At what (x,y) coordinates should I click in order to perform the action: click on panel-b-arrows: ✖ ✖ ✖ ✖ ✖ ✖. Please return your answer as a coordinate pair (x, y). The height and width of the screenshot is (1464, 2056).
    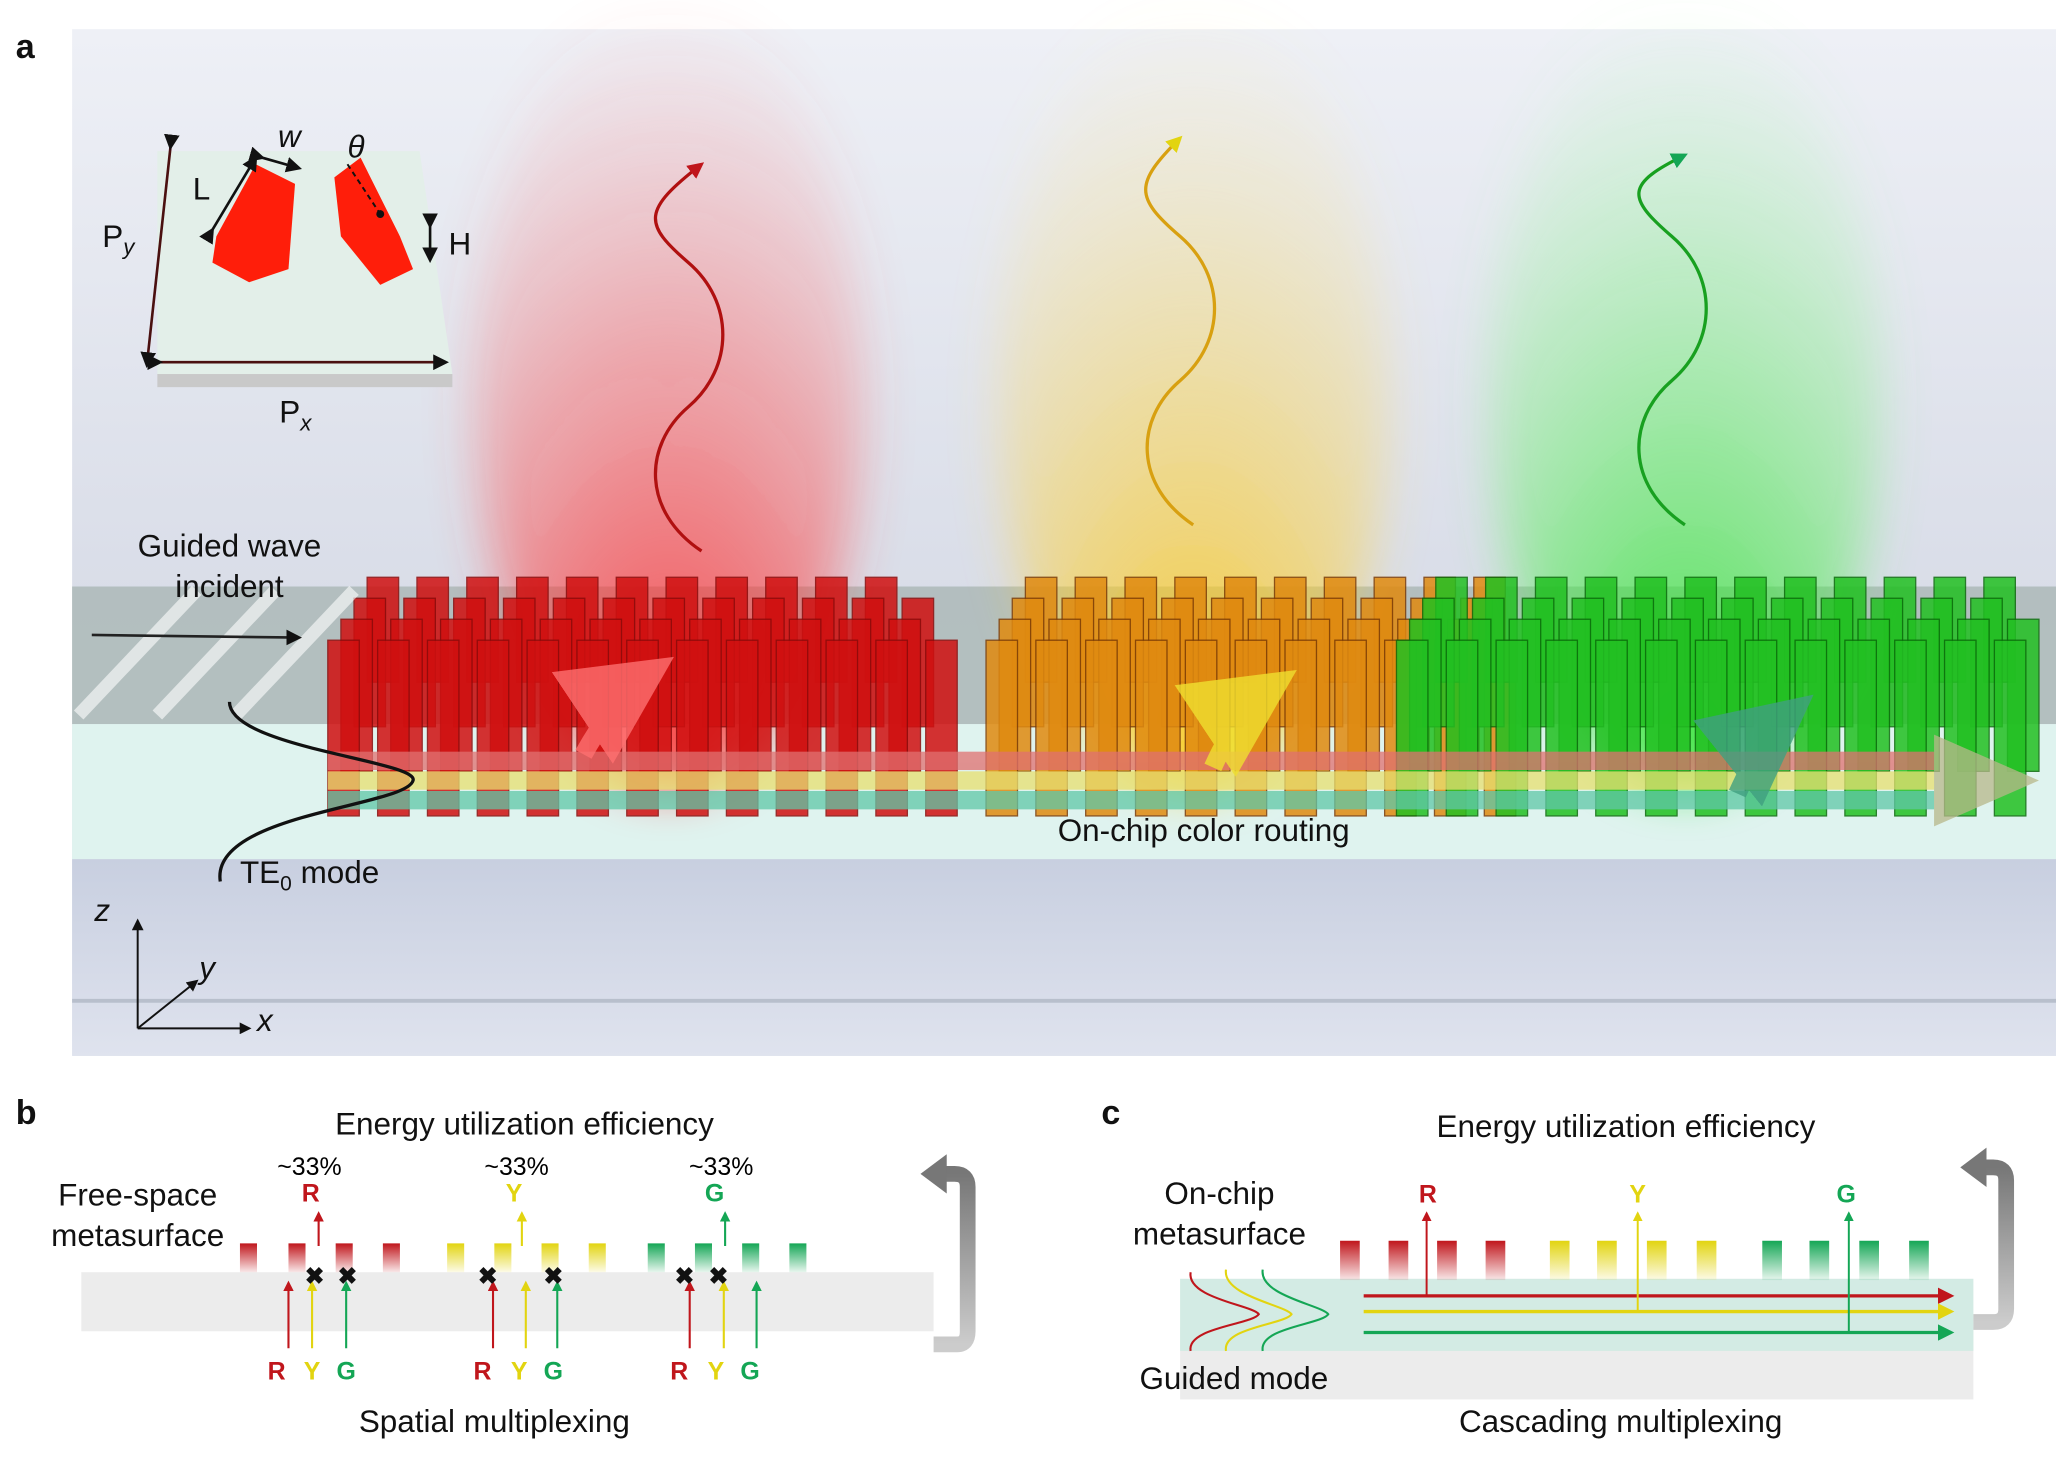
    Looking at the image, I should click on (522, 1280).